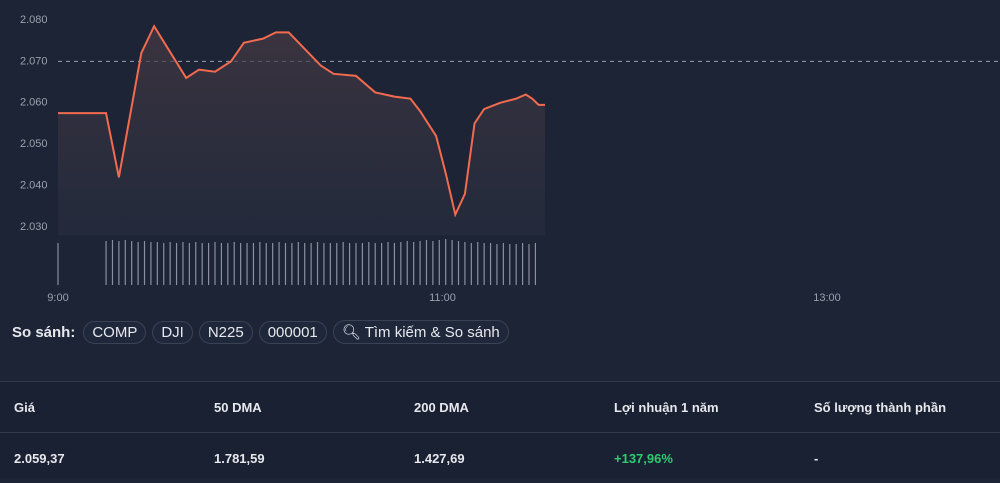 This screenshot has height=483, width=1000. Describe the element at coordinates (115, 332) in the screenshot. I see `compare-chip: COMP` at that location.